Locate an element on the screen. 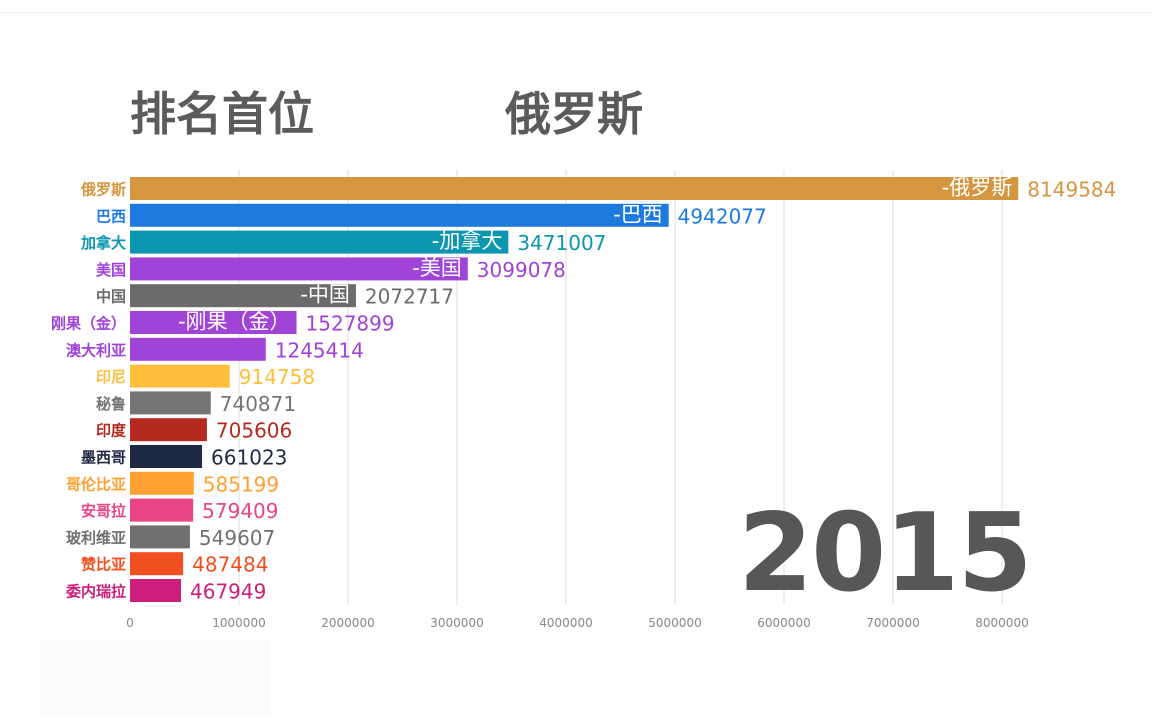 Image resolution: width=1152 pixels, height=720 pixels. value-label: 579409 is located at coordinates (240, 511).